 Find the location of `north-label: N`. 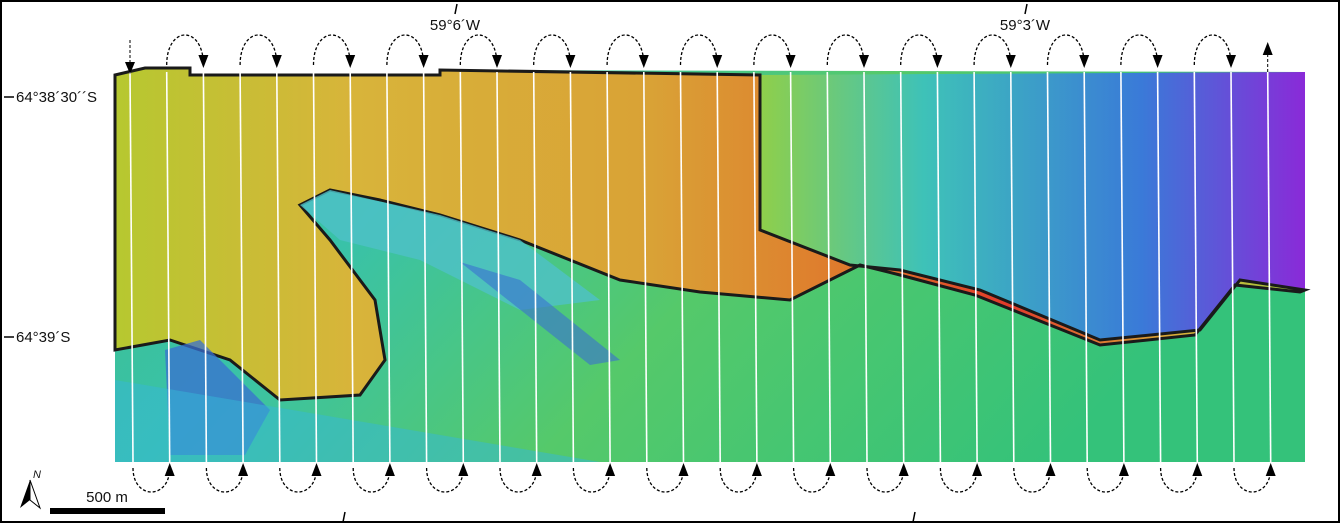

north-label: N is located at coordinates (37, 475).